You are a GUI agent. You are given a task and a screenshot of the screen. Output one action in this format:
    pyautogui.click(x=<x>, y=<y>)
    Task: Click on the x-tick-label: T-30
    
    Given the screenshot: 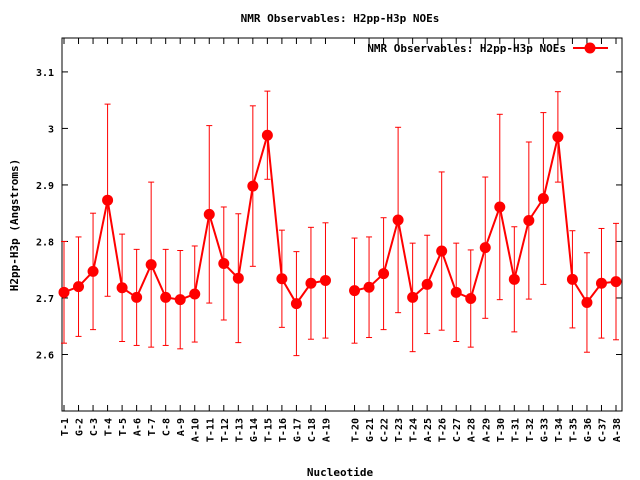 What is the action you would take?
    pyautogui.click(x=501, y=430)
    